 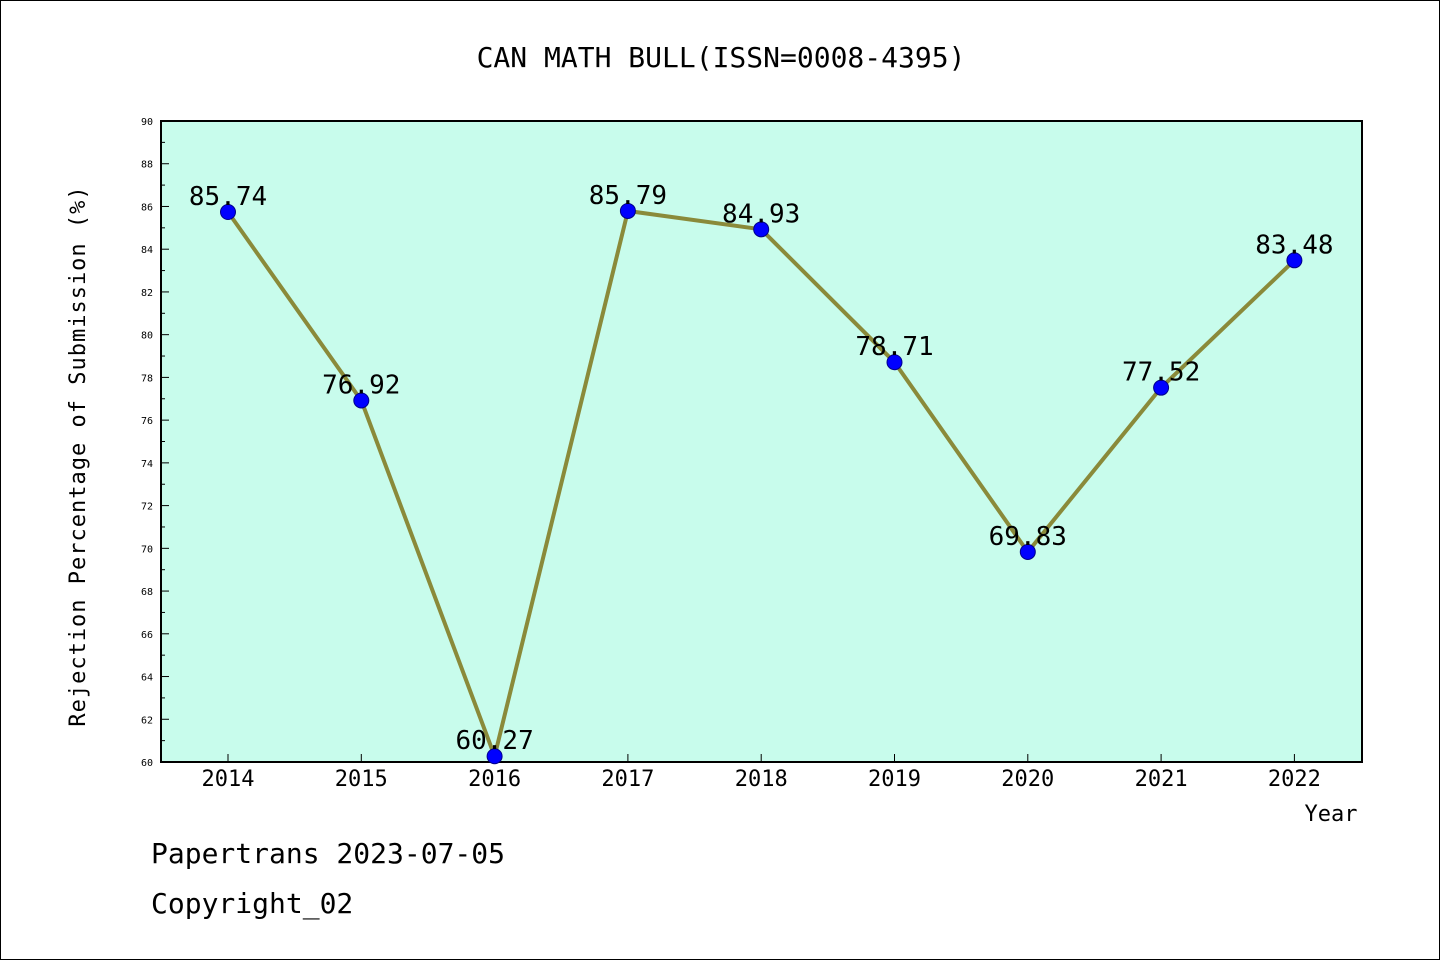 I want to click on x-tick-label: 2017, so click(x=627, y=779).